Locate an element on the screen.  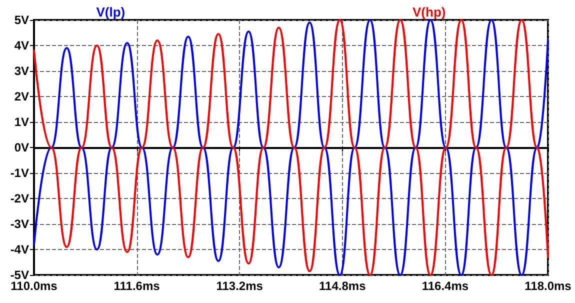
x-tick-label: 118.0ms is located at coordinates (548, 286).